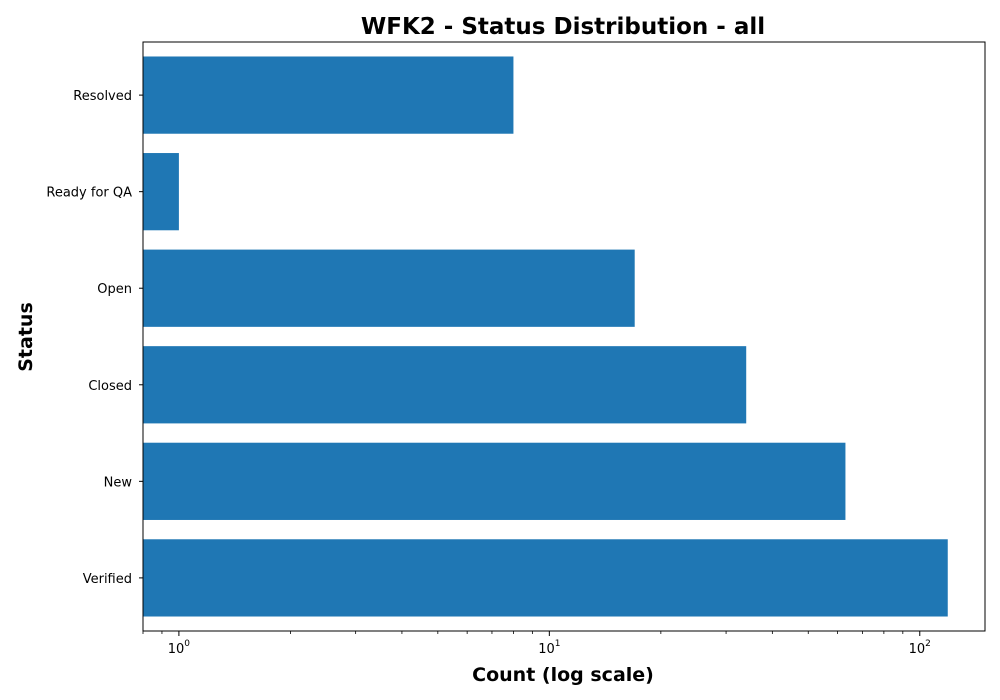 Image resolution: width=1000 pixels, height=700 pixels. What do you see at coordinates (563, 675) in the screenshot?
I see `x-axis-label: Count (log scale)` at bounding box center [563, 675].